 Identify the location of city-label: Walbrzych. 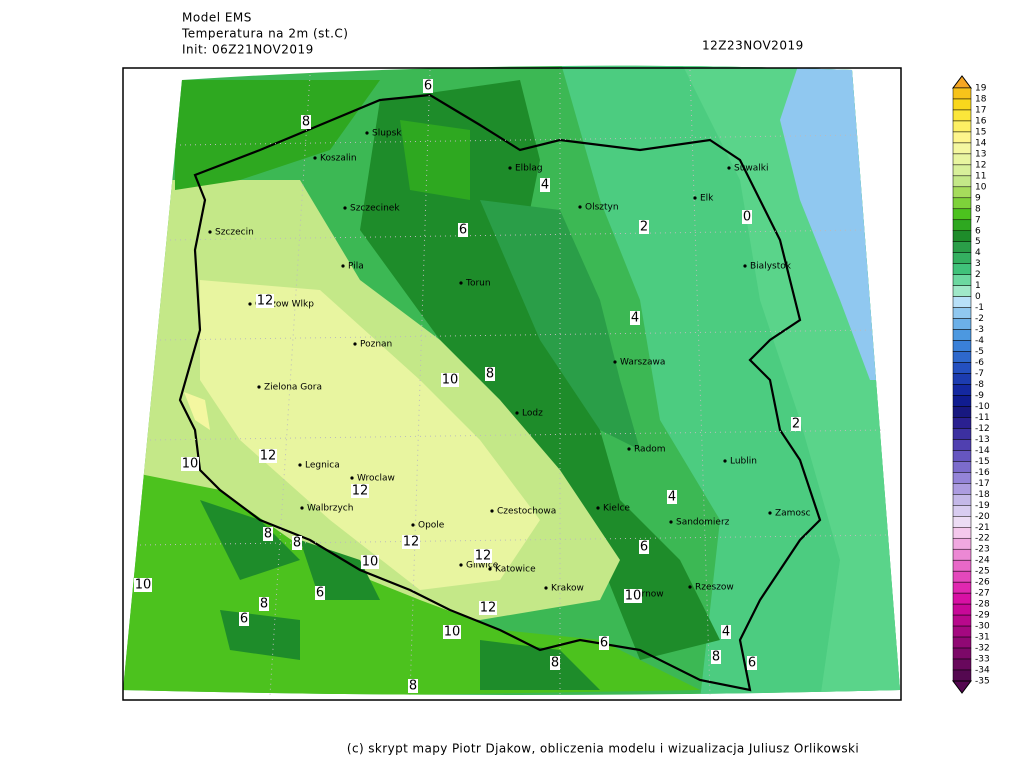
(330, 509).